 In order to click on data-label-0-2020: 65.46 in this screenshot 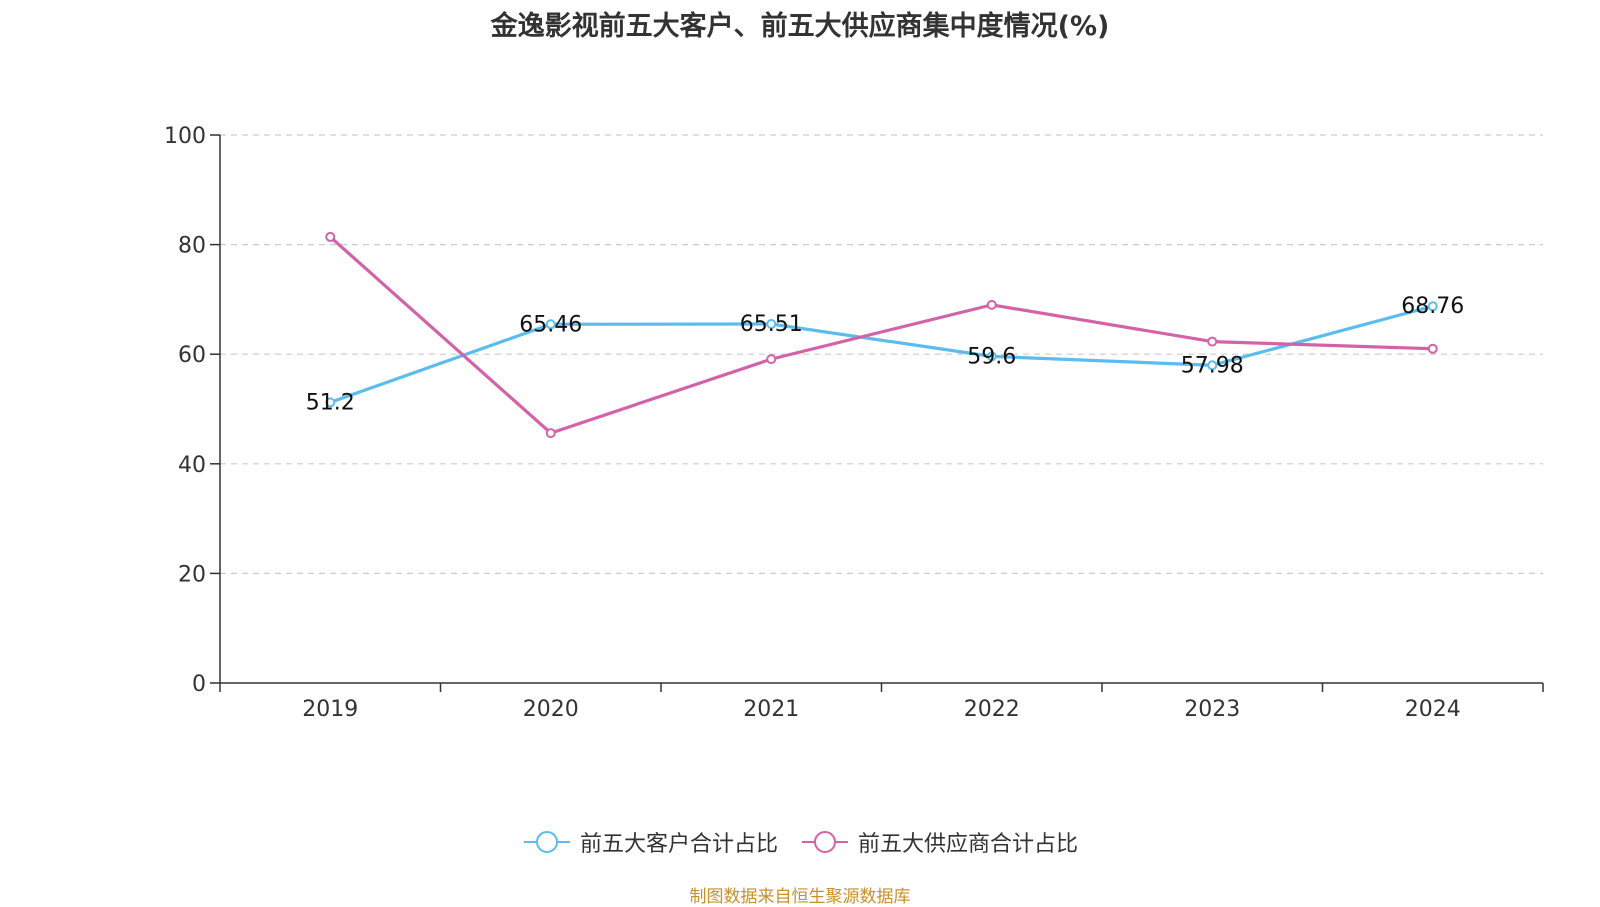, I will do `click(550, 324)`.